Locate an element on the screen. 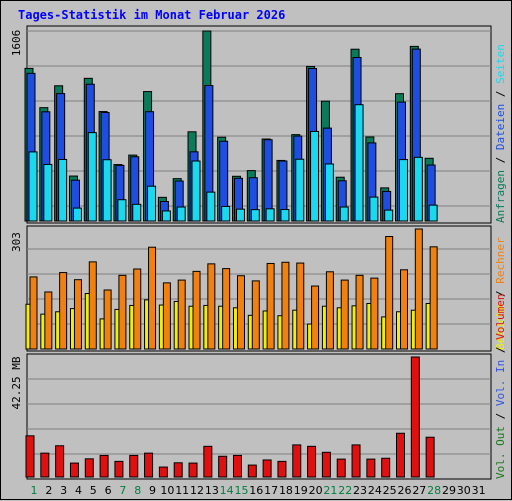 This screenshot has width=512, height=501. legend-middle: Besuche / Rechner is located at coordinates (500, 293).